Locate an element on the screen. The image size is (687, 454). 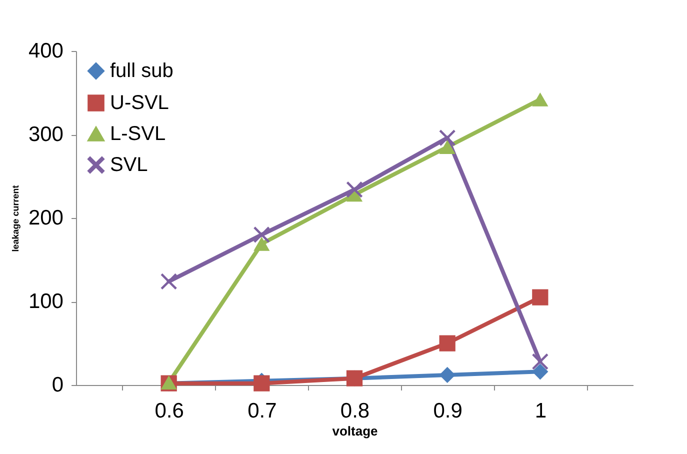
y-axis-title: leakage current is located at coordinates (15, 218).